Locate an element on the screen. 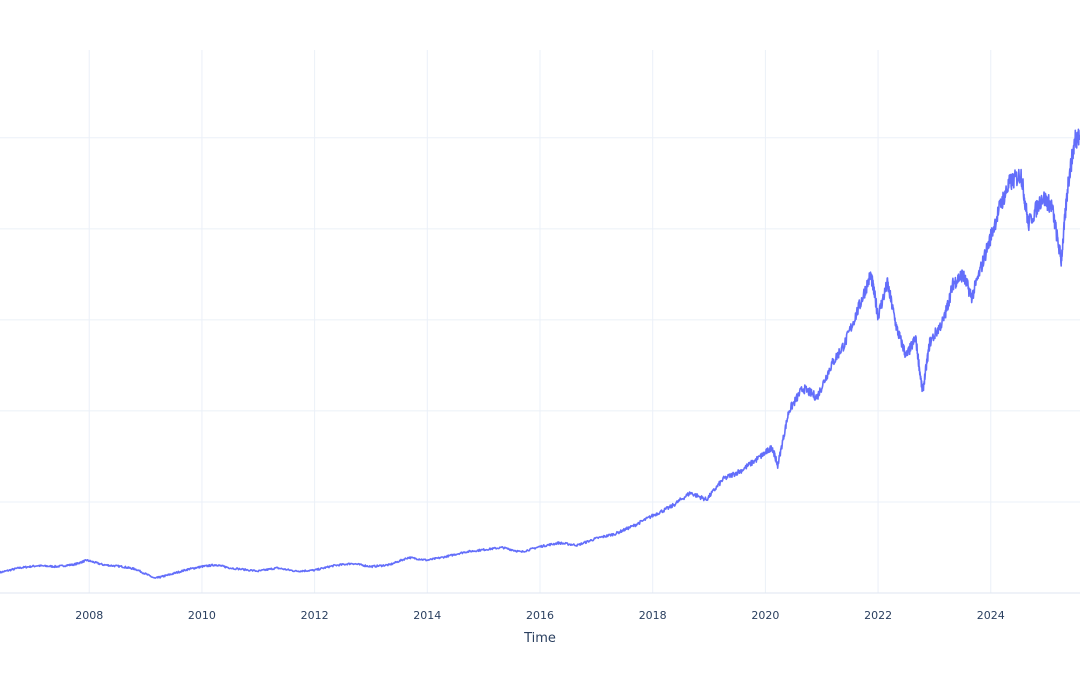  x-tick-label: 2018 is located at coordinates (653, 615).